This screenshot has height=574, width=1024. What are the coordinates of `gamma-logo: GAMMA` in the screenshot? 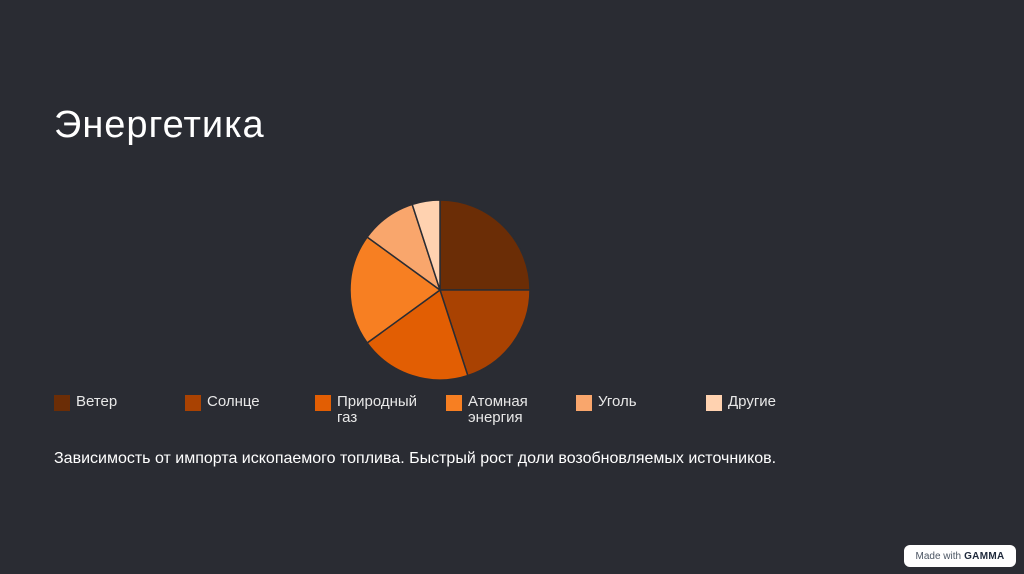 It's located at (984, 556).